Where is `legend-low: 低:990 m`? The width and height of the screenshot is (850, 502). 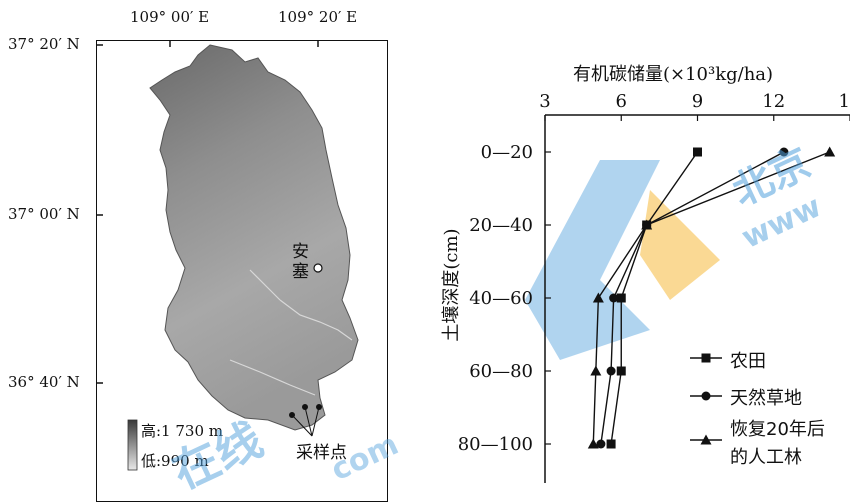
legend-low: 低:990 m is located at coordinates (175, 461).